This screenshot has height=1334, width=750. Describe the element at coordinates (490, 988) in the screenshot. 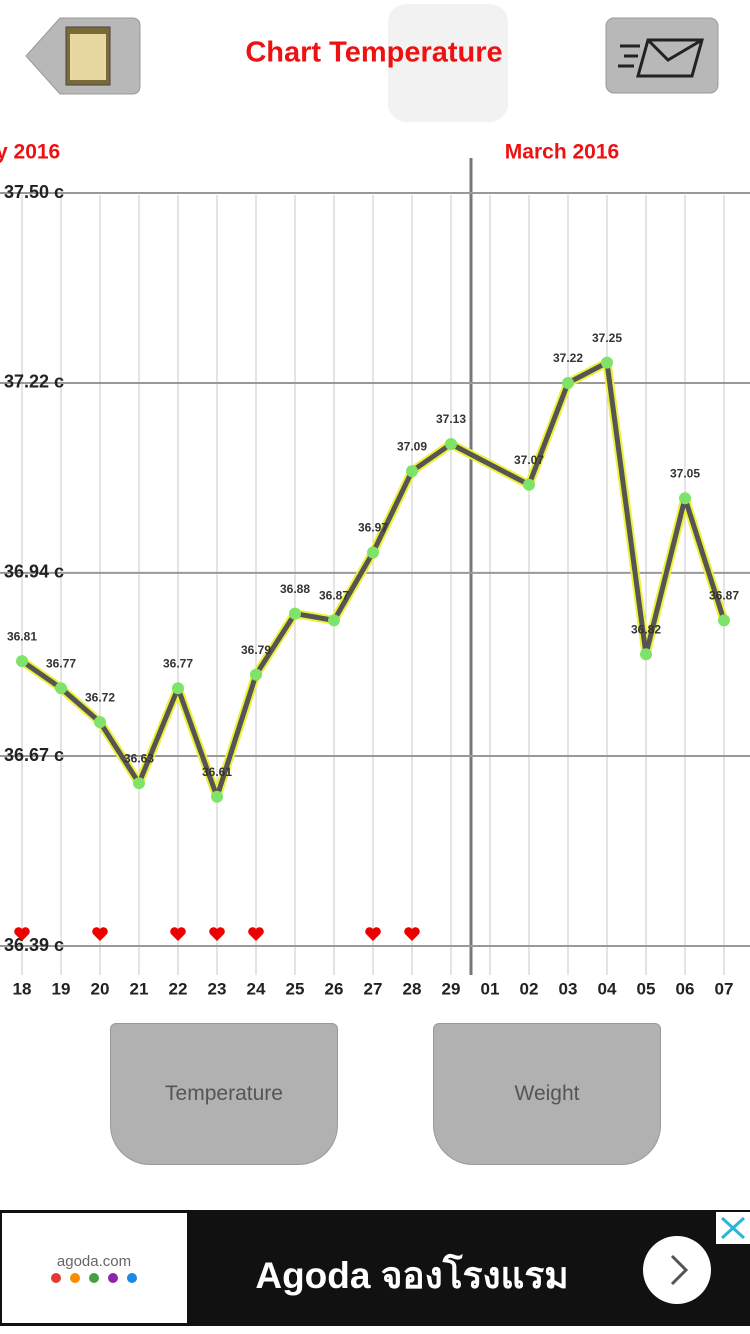

I see `x-tick-label: 01` at that location.